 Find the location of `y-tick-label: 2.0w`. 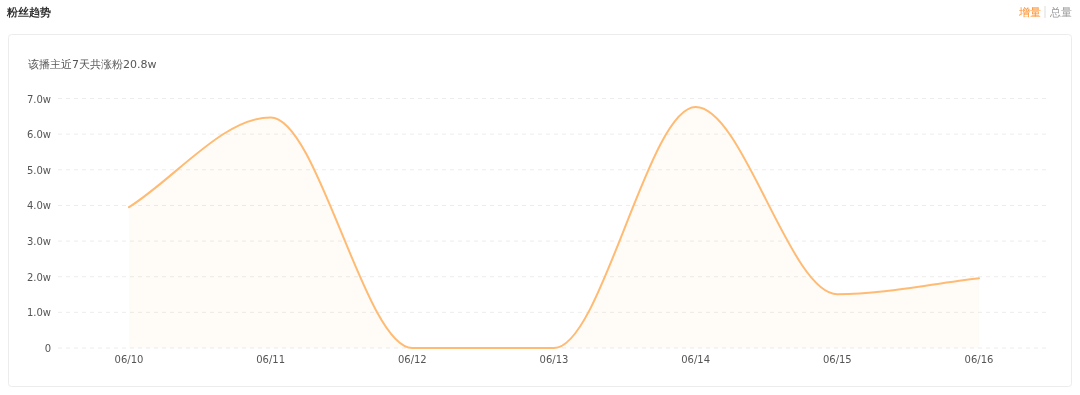

y-tick-label: 2.0w is located at coordinates (38, 277).